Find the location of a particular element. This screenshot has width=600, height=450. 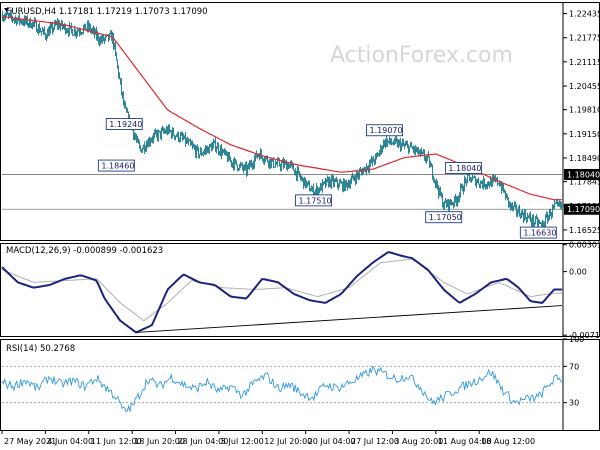

price-annotation-label: 1.17050 is located at coordinates (445, 217).